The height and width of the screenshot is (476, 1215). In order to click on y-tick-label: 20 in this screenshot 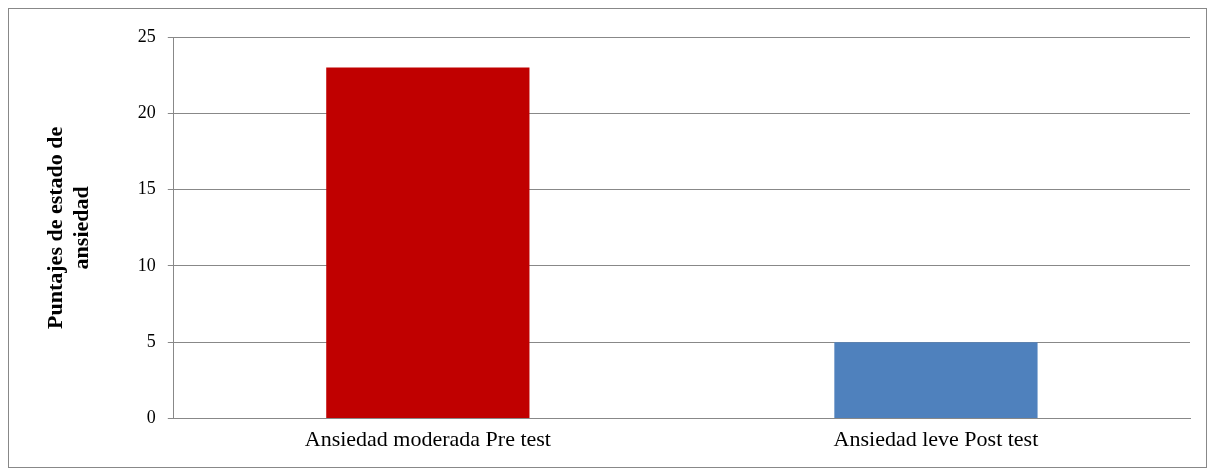, I will do `click(146, 112)`.